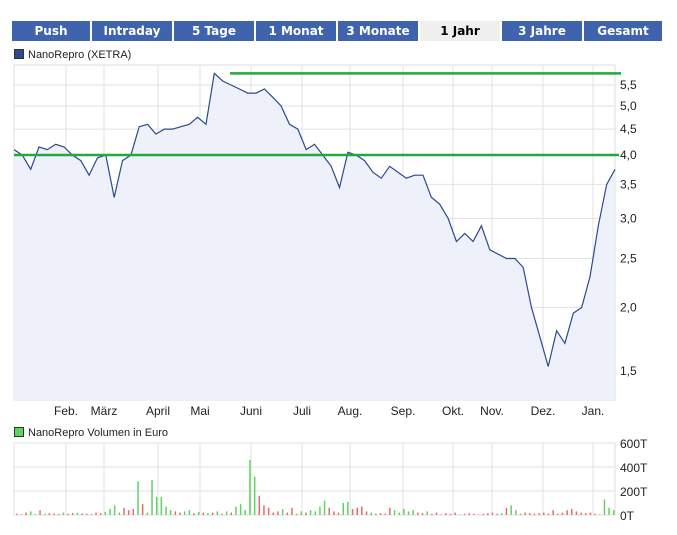  What do you see at coordinates (80, 55) in the screenshot?
I see `price-legend-label: NanoRepro (XETRA)` at bounding box center [80, 55].